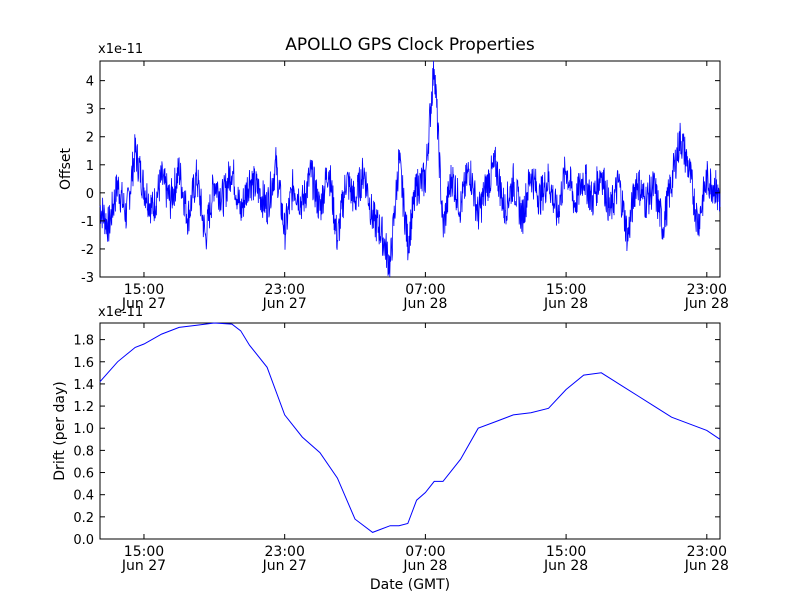 Image resolution: width=800 pixels, height=600 pixels. I want to click on y-tick-label: 3, so click(90, 110).